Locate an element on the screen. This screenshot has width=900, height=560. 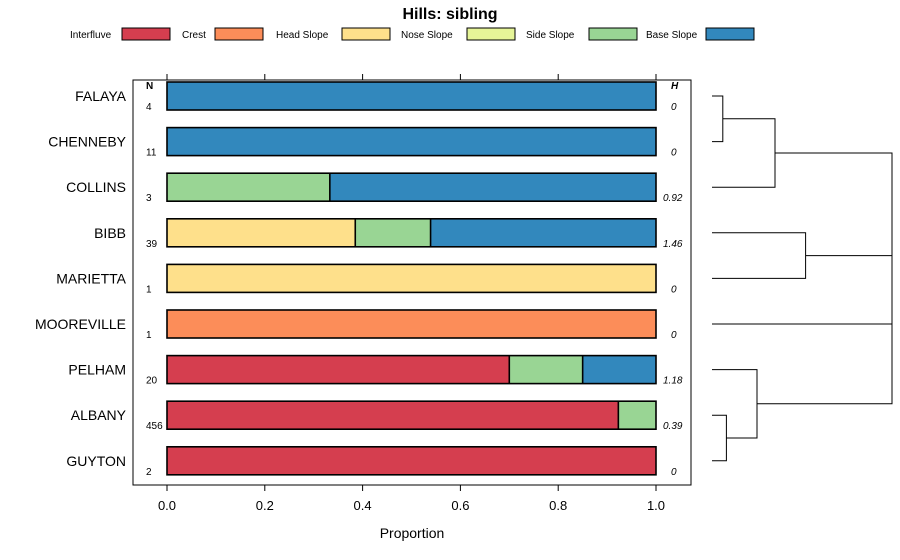
x-tick-label: 0.8 is located at coordinates (558, 505).